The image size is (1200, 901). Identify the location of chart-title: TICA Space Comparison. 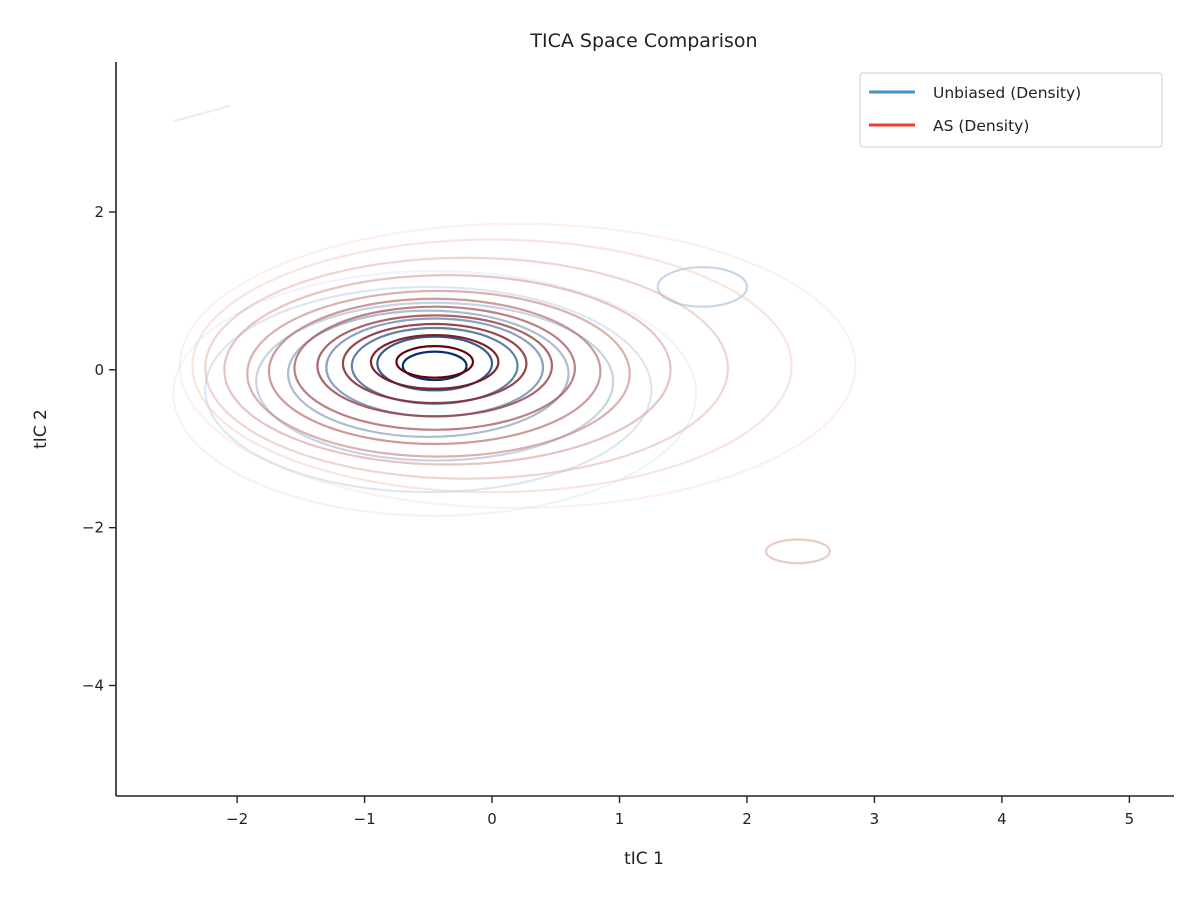
(643, 41).